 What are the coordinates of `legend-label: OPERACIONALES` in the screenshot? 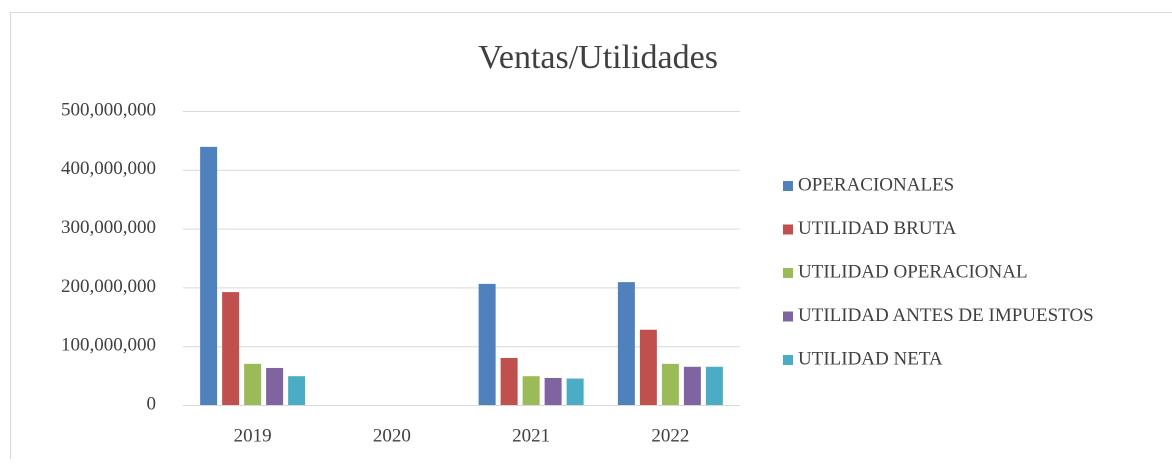 It's located at (876, 184).